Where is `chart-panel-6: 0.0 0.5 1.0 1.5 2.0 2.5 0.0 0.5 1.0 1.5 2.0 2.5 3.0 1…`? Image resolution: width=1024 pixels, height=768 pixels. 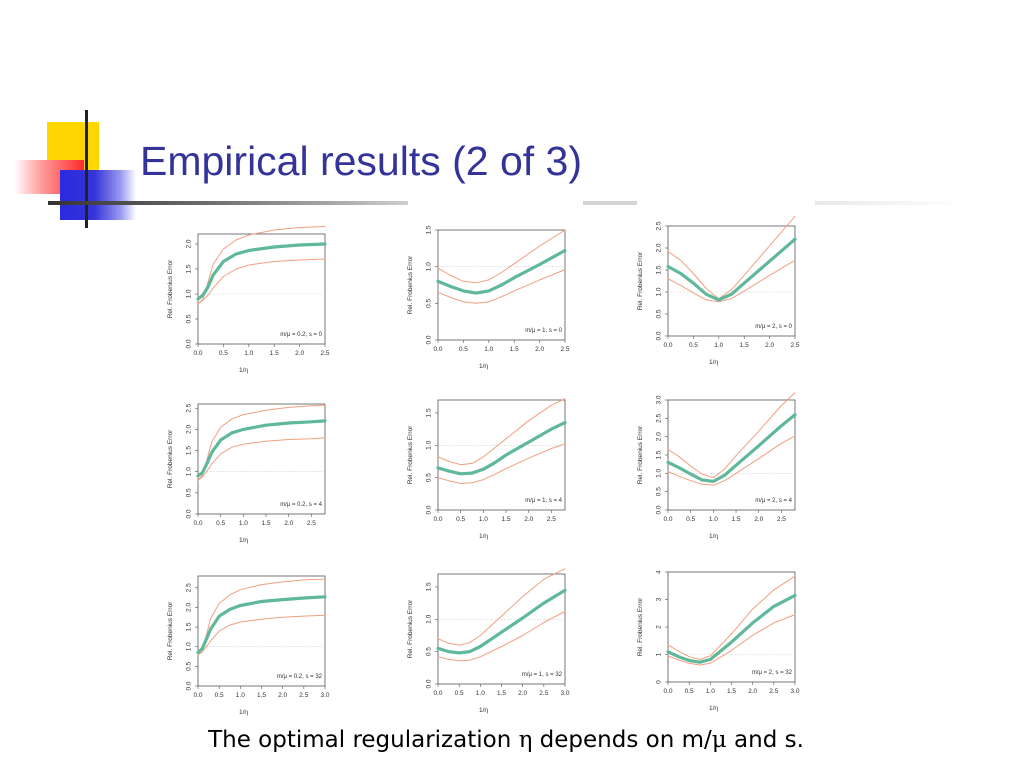
chart-panel-6: 0.0 0.5 1.0 1.5 2.0 2.5 0.0 0.5 1.0 1.5 2.0 2.5 3.0 1… is located at coordinates (725, 476).